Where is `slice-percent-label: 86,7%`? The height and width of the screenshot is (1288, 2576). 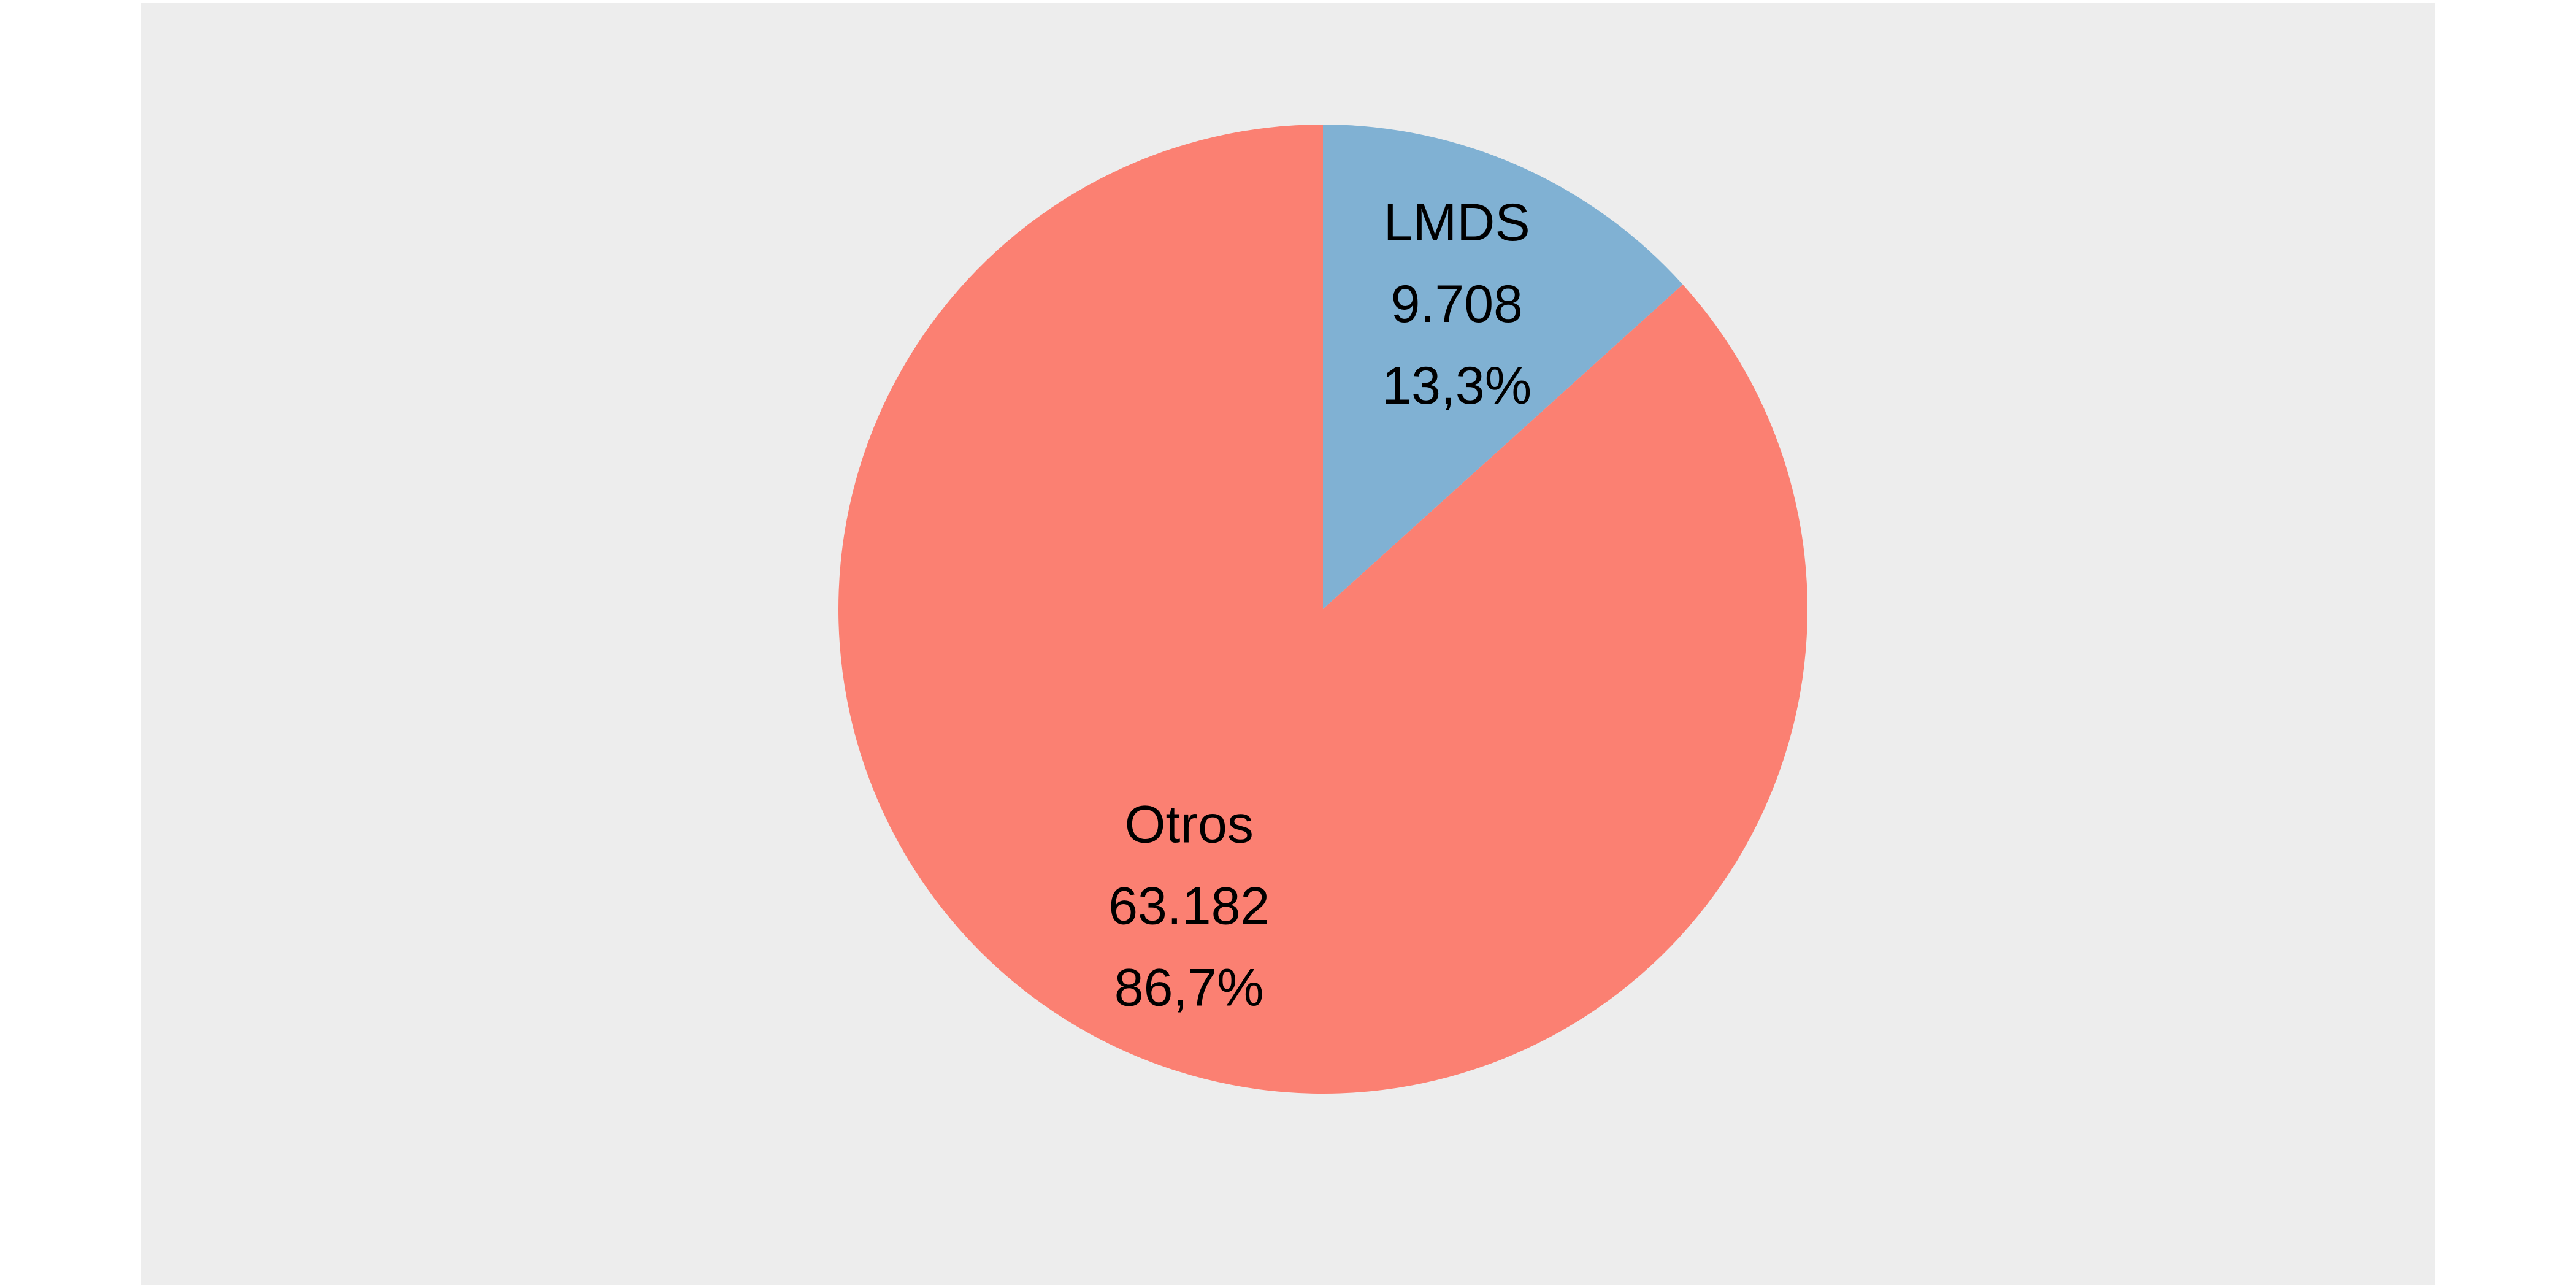
slice-percent-label: 86,7% is located at coordinates (1189, 988).